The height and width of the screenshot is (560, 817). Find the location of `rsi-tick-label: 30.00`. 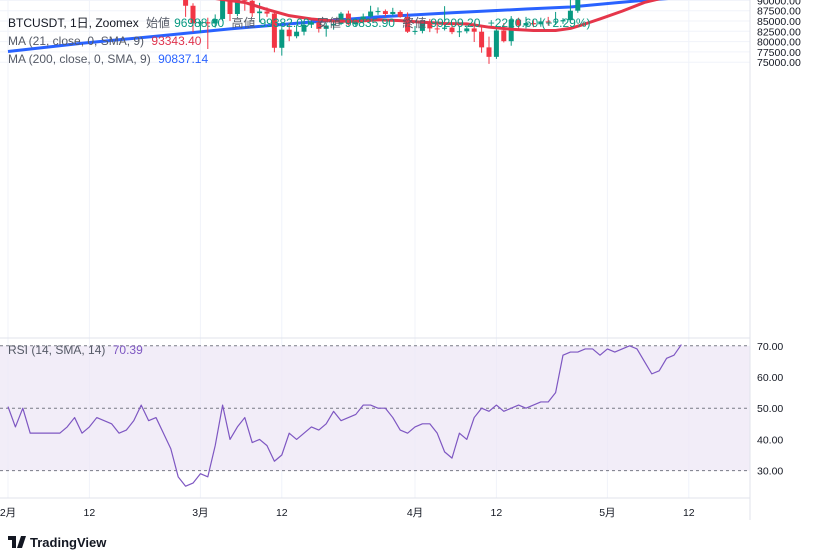

rsi-tick-label: 30.00 is located at coordinates (770, 472).